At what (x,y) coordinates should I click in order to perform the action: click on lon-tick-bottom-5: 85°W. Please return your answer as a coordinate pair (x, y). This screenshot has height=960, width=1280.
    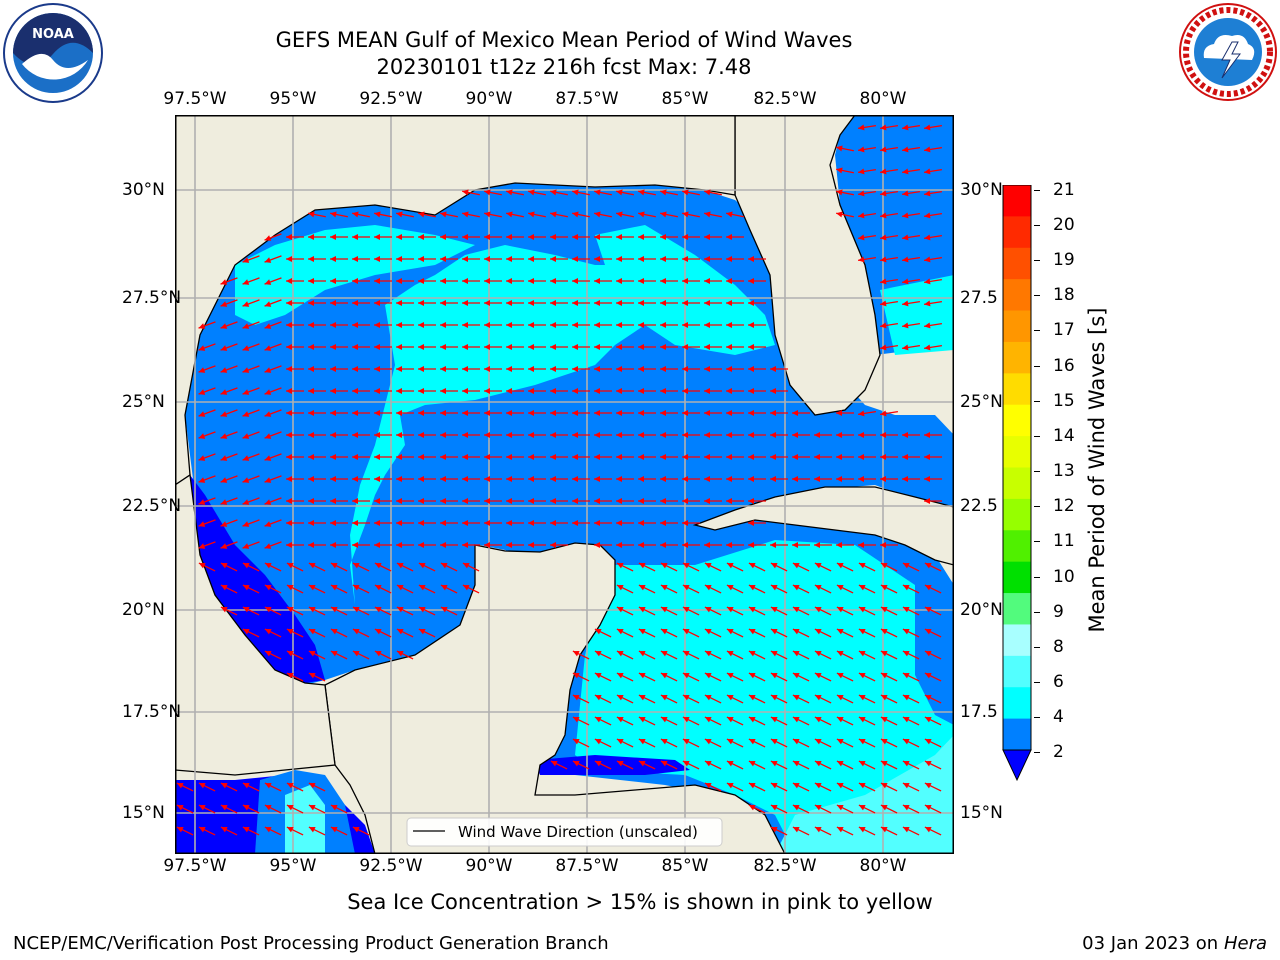
    Looking at the image, I should click on (685, 866).